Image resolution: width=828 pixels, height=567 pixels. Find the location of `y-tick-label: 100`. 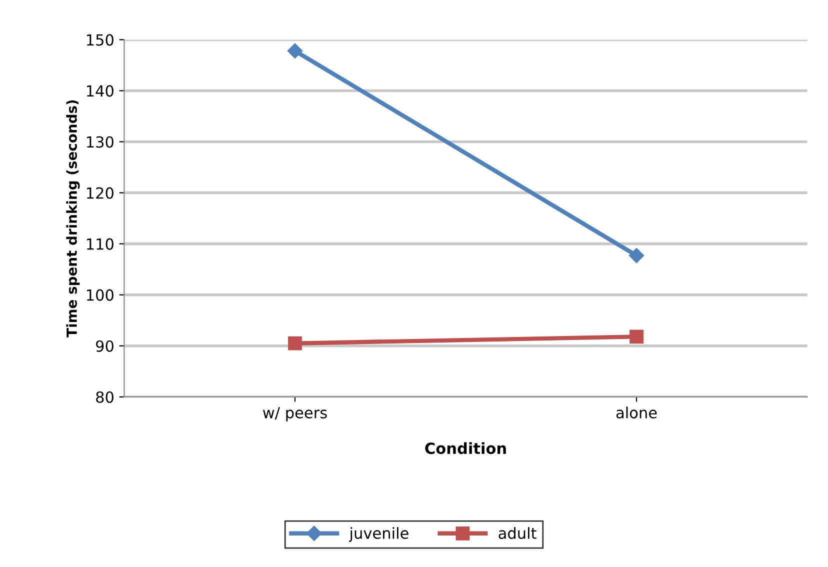

y-tick-label: 100 is located at coordinates (100, 295).